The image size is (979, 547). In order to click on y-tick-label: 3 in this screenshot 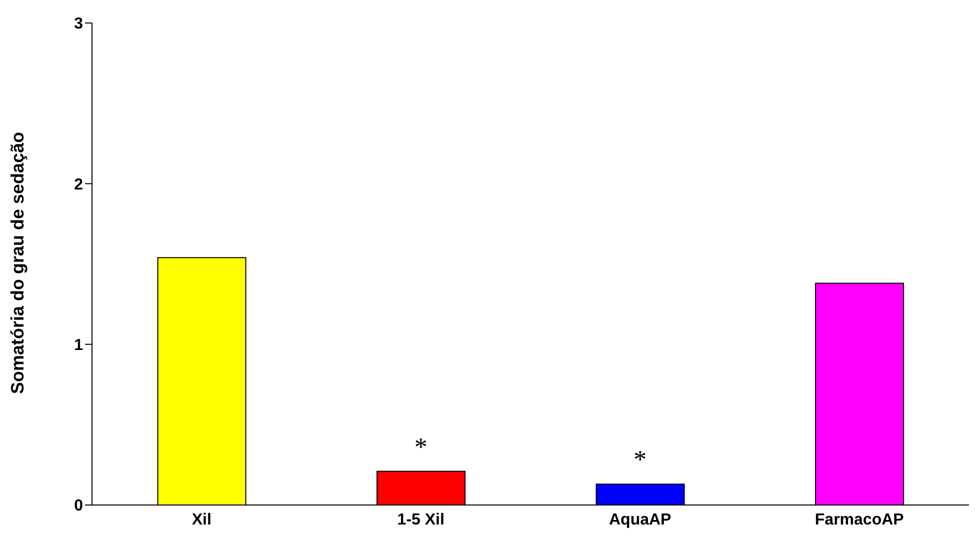, I will do `click(79, 24)`.